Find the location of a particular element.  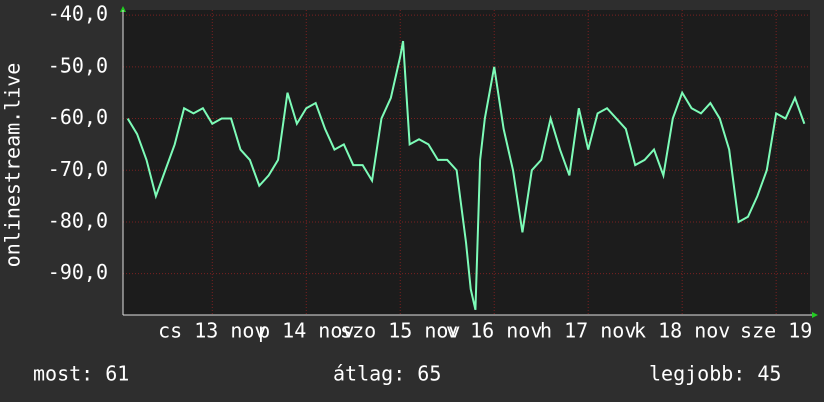

x-tick-label: cs 13 nov is located at coordinates (212, 331).